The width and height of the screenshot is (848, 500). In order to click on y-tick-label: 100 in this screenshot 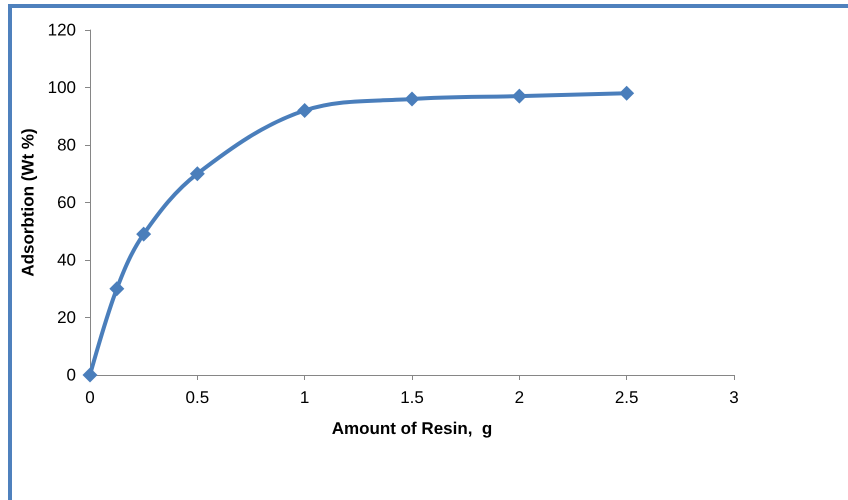, I will do `click(62, 87)`.